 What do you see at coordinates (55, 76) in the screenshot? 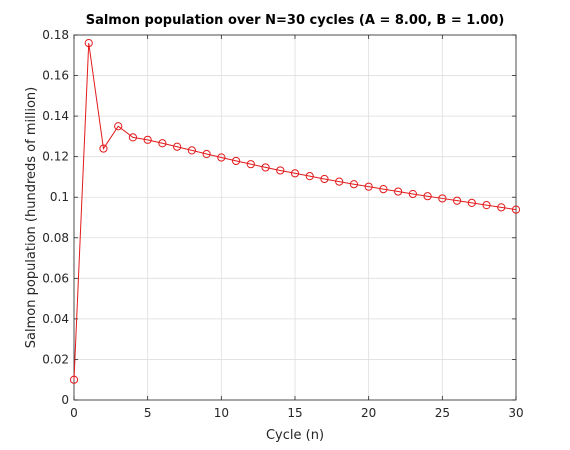
I see `y-tick-label: 0.16` at bounding box center [55, 76].